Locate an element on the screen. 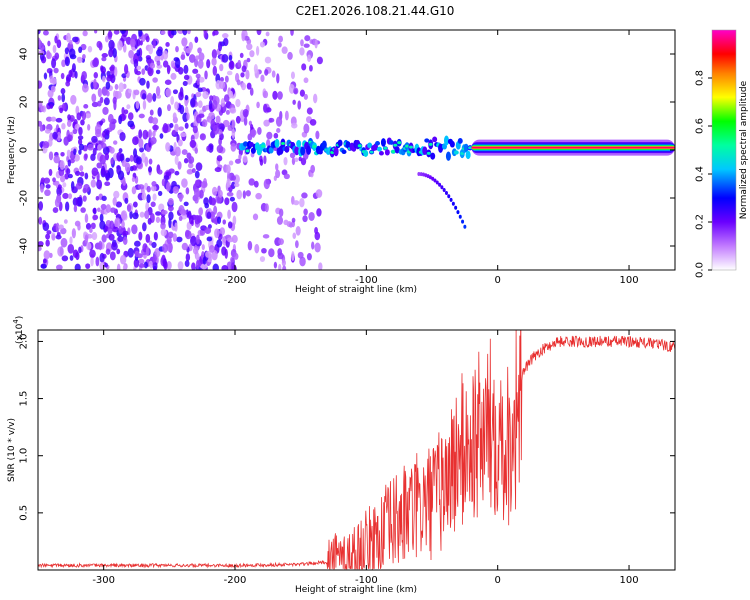 The image size is (750, 600). x-tick-label: 0 is located at coordinates (498, 280).